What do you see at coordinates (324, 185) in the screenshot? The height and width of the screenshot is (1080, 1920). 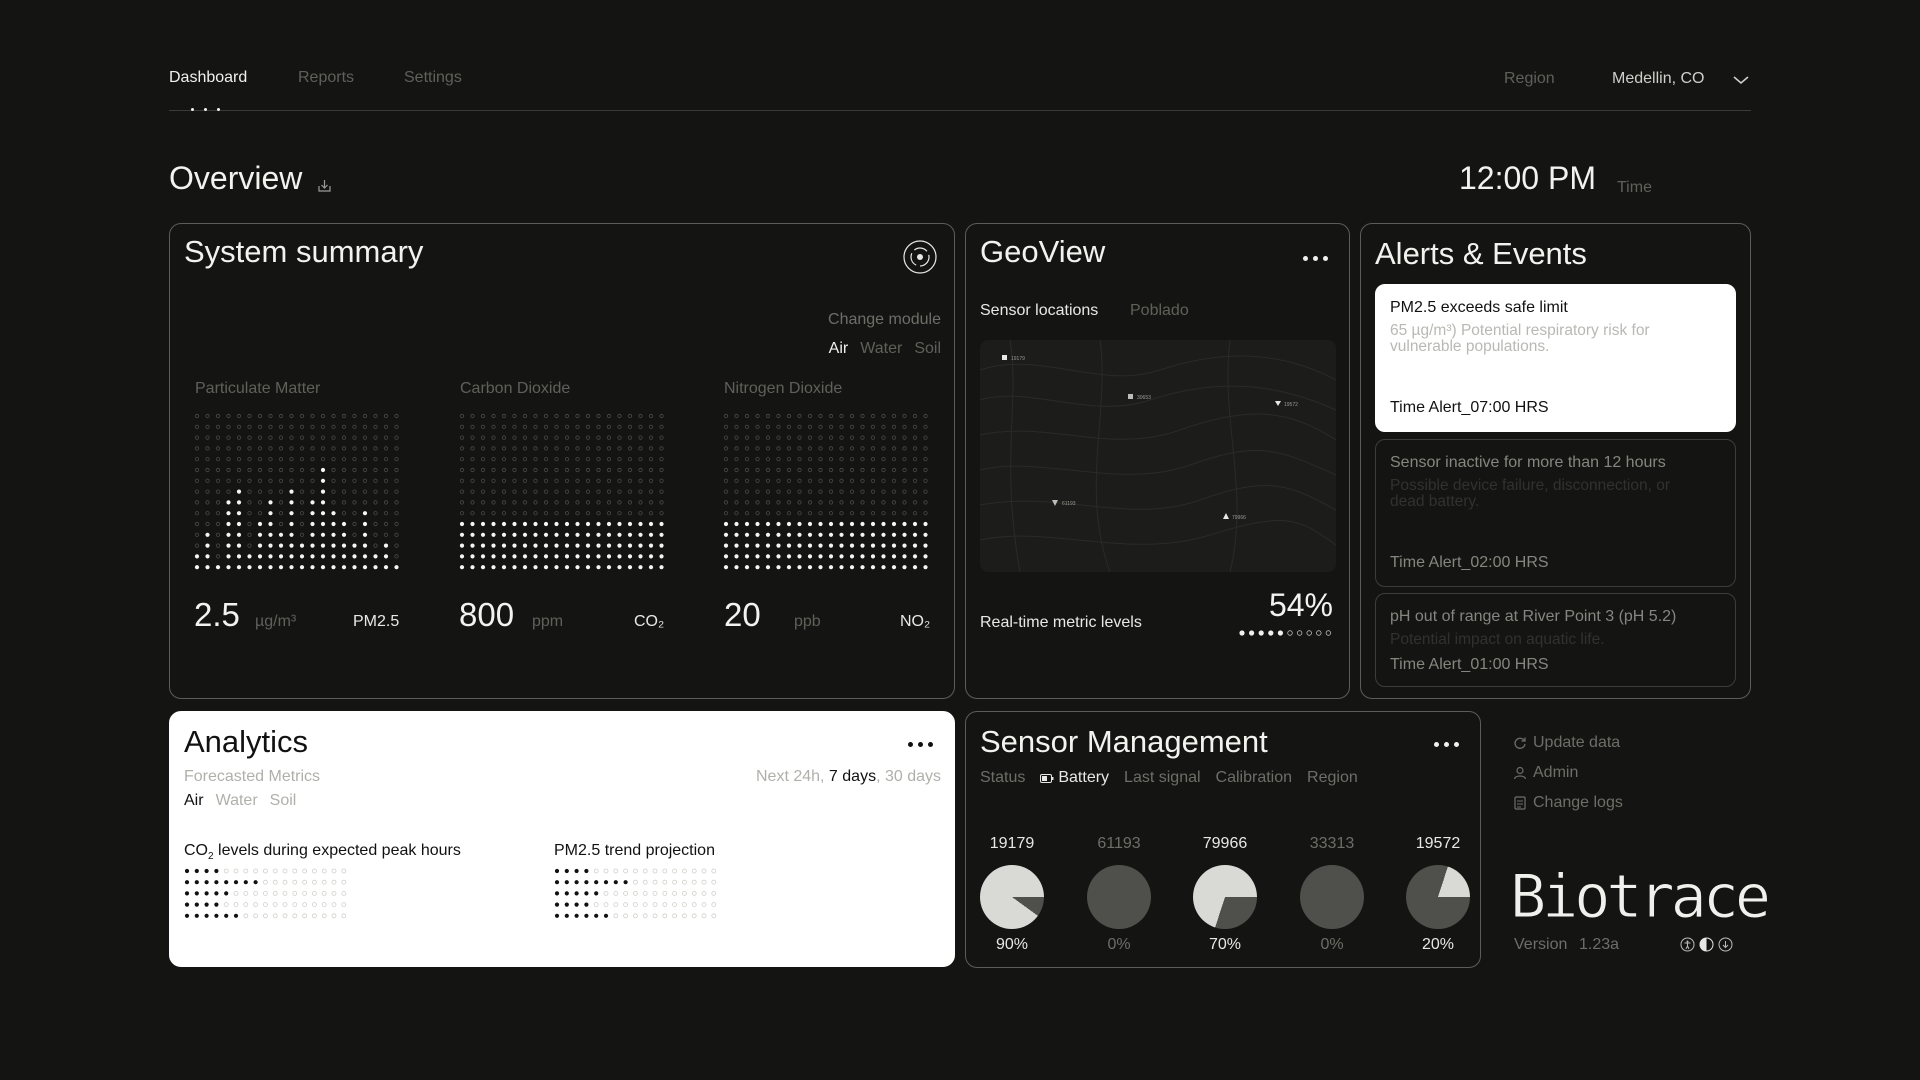 I see `download-icon` at bounding box center [324, 185].